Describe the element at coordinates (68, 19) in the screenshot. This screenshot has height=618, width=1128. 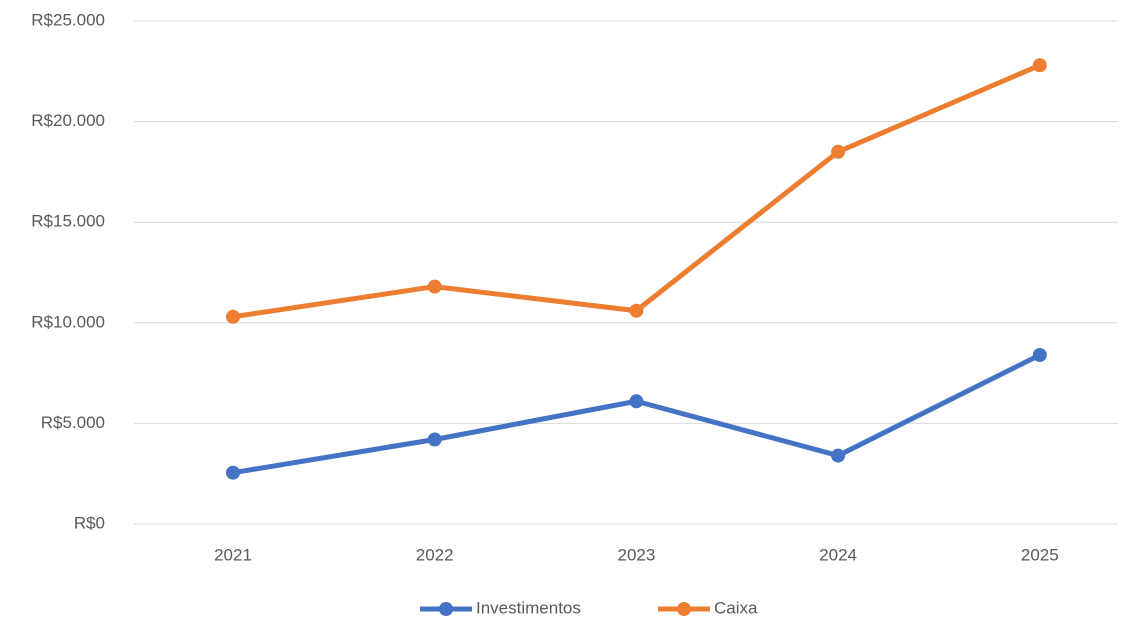
I see `y-tick-label: R$25.000` at that location.